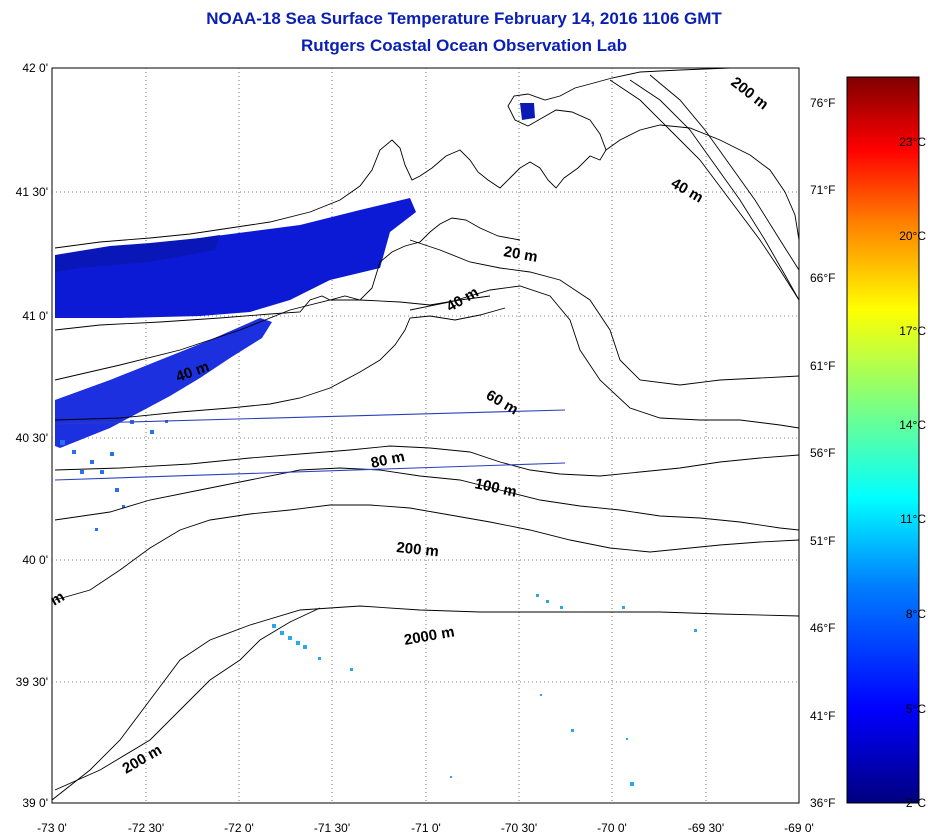 Image resolution: width=928 pixels, height=840 pixels. Describe the element at coordinates (822, 278) in the screenshot. I see `fahrenheit-label: 66°F` at that location.